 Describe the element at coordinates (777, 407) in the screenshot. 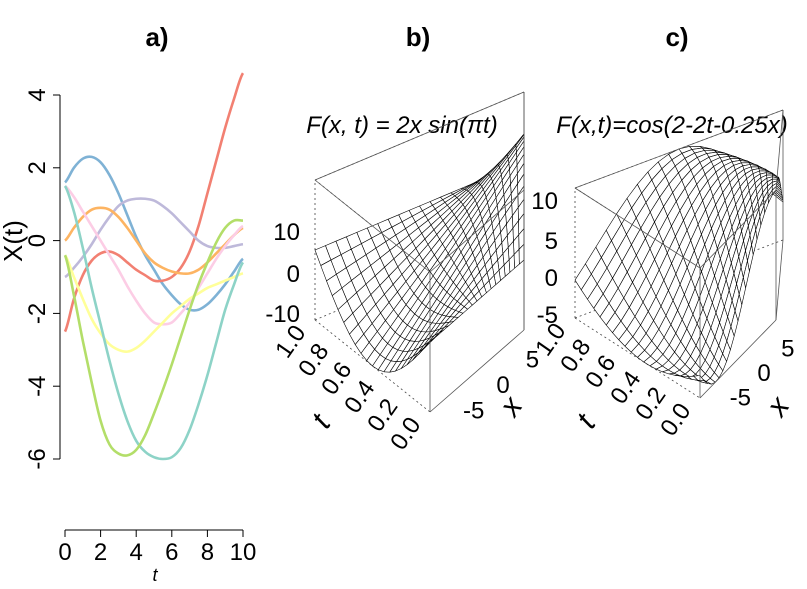

I see `x-axis-label-c: x` at that location.